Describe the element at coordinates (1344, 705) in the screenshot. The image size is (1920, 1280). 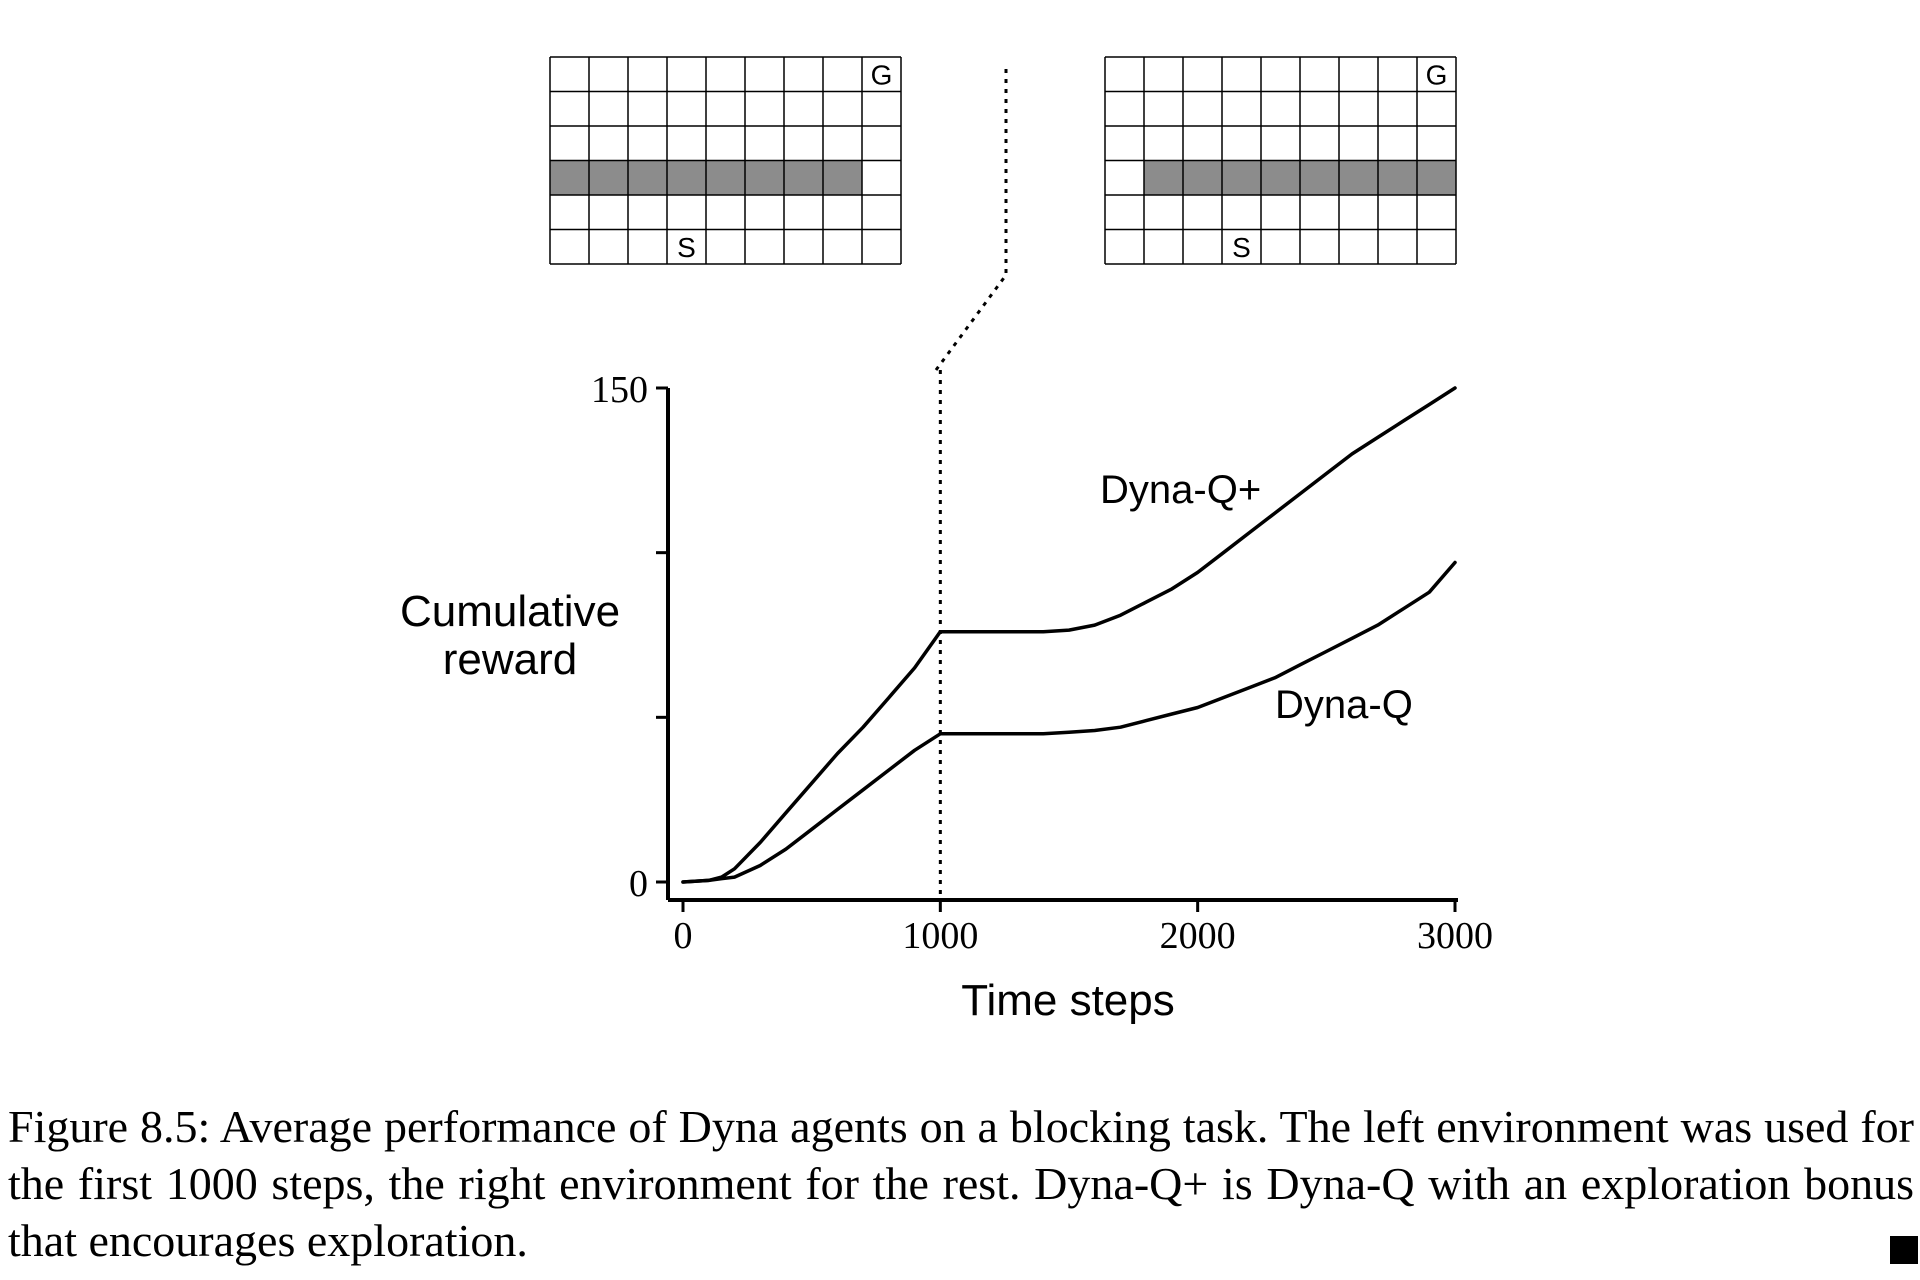
I see `series-label-dyna-q: Dyna-Q` at that location.